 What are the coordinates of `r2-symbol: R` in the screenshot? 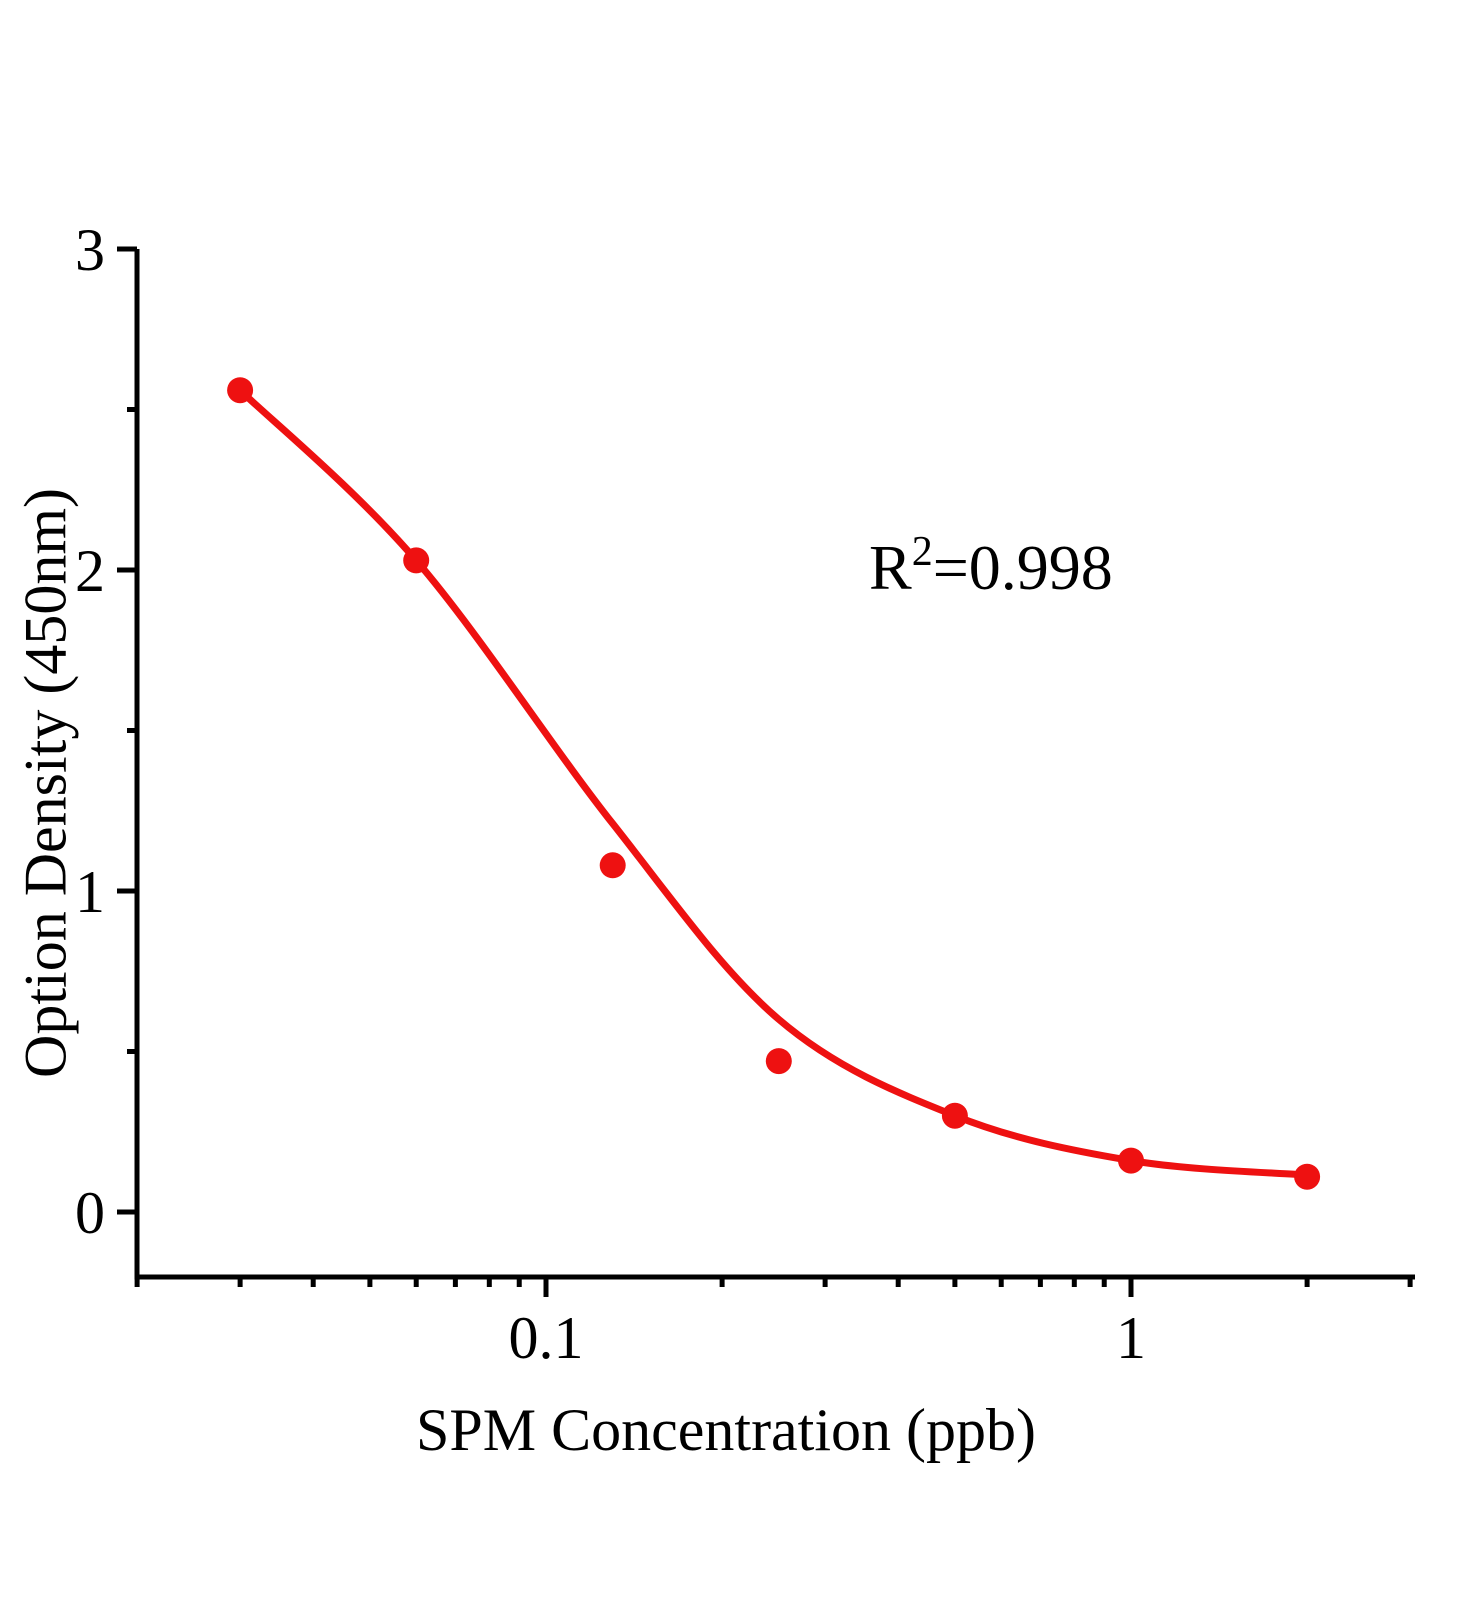 It's located at (890, 567).